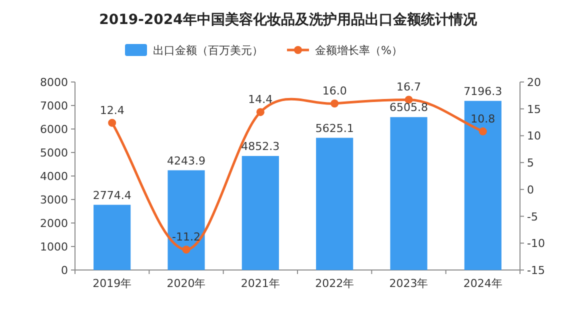  I want to click on data-label: 4852.3, so click(260, 146).